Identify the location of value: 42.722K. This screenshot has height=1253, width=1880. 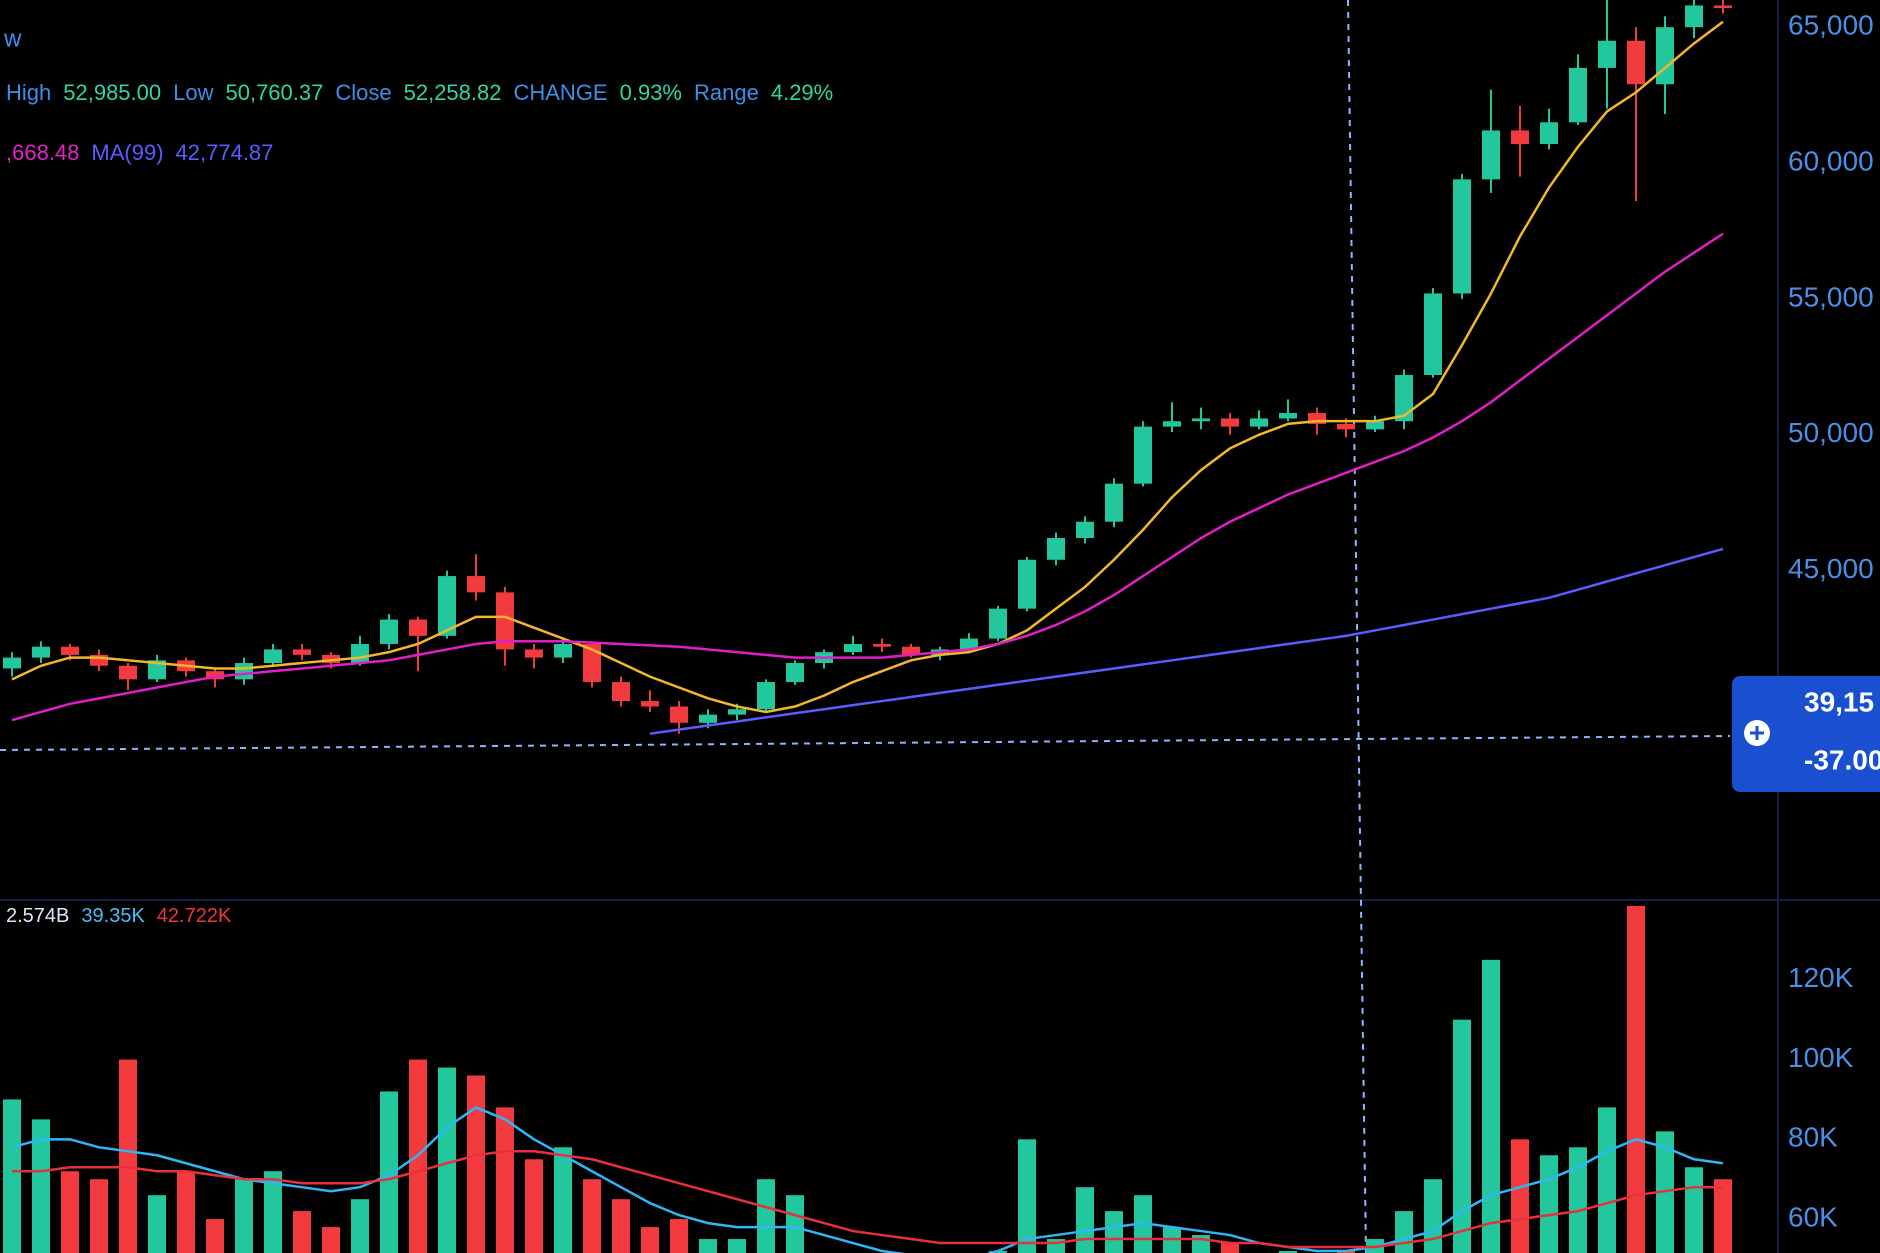
(194, 916).